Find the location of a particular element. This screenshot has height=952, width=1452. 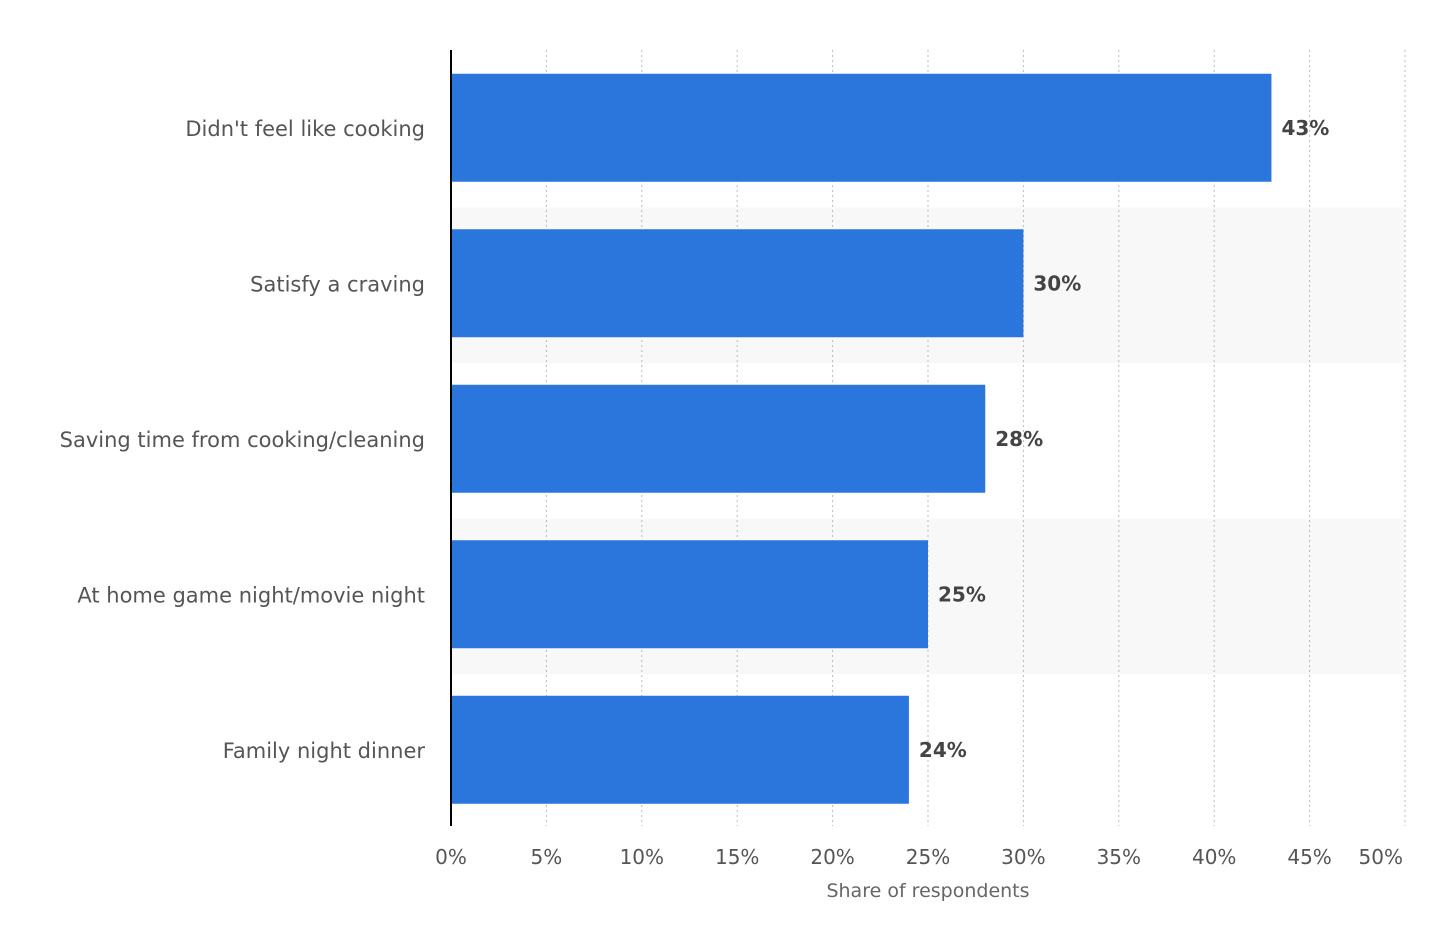

x-tick-label: 30% is located at coordinates (1023, 857).